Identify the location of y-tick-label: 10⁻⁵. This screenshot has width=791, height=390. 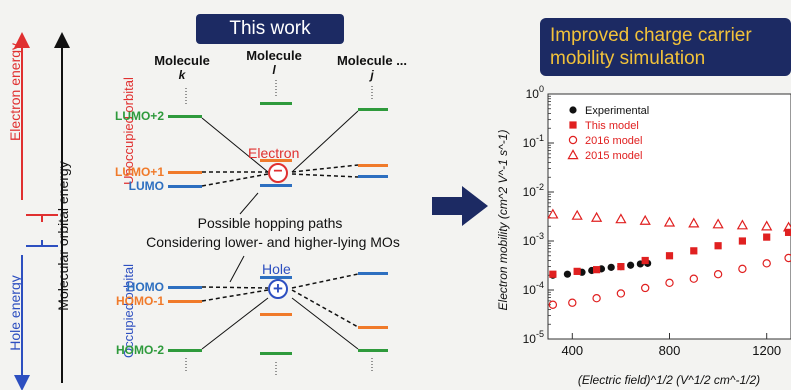
(533, 337).